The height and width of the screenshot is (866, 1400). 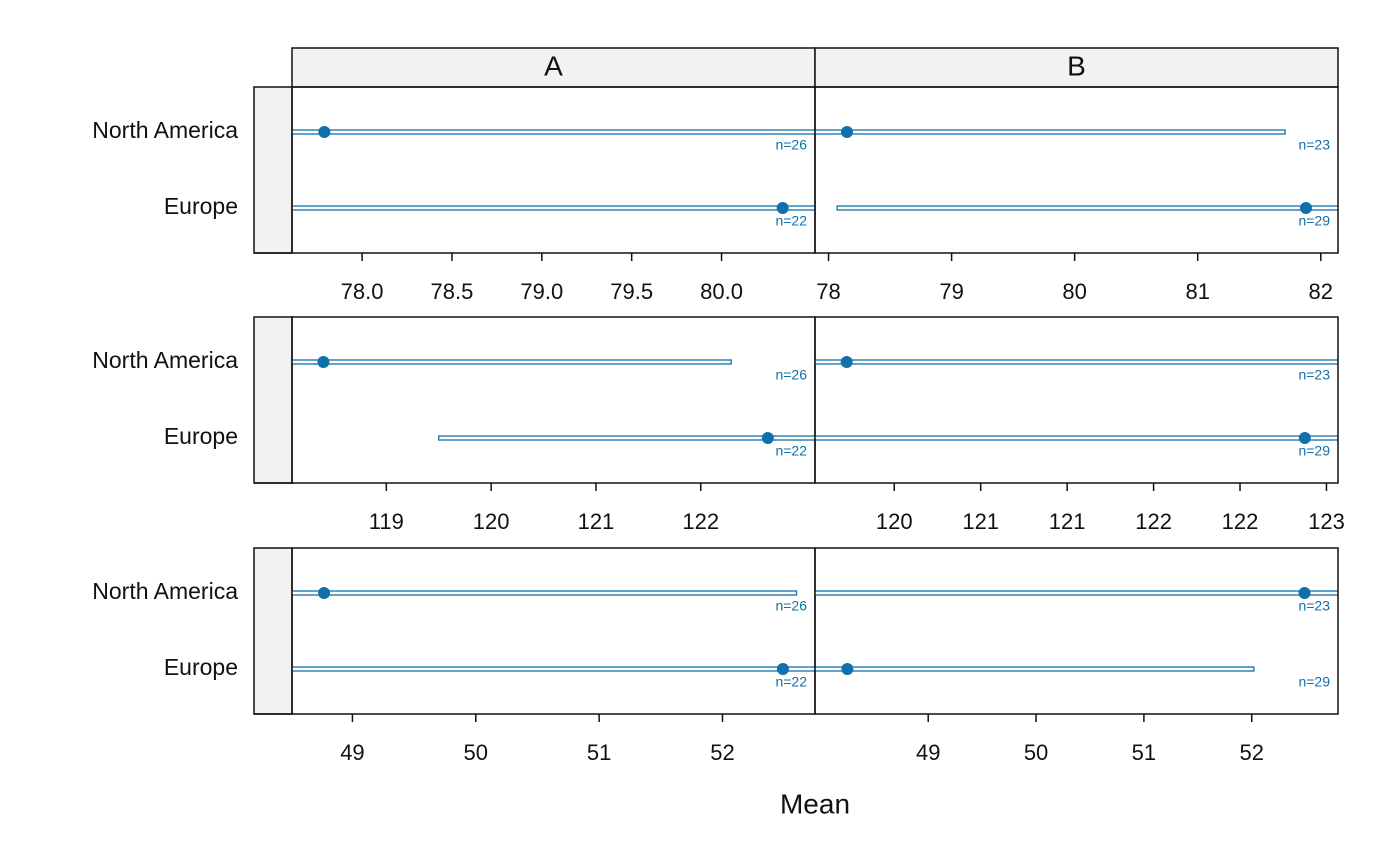 I want to click on x-tick-label: 80, so click(x=1074, y=291).